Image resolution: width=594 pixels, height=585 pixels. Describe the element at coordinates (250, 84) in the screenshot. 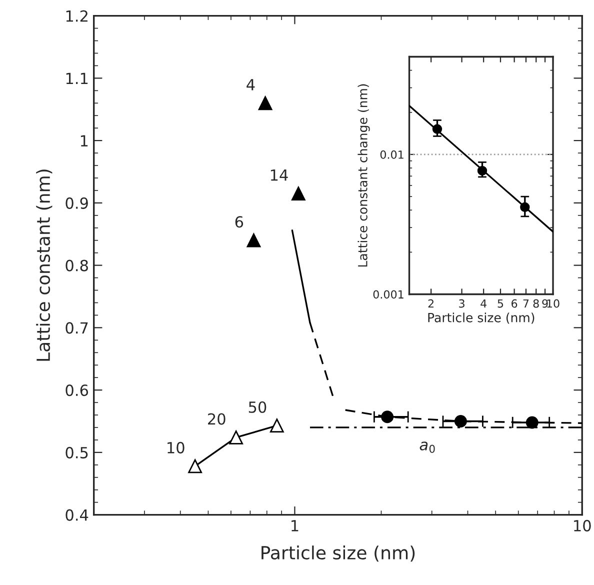

I see `annotation: 4` at that location.